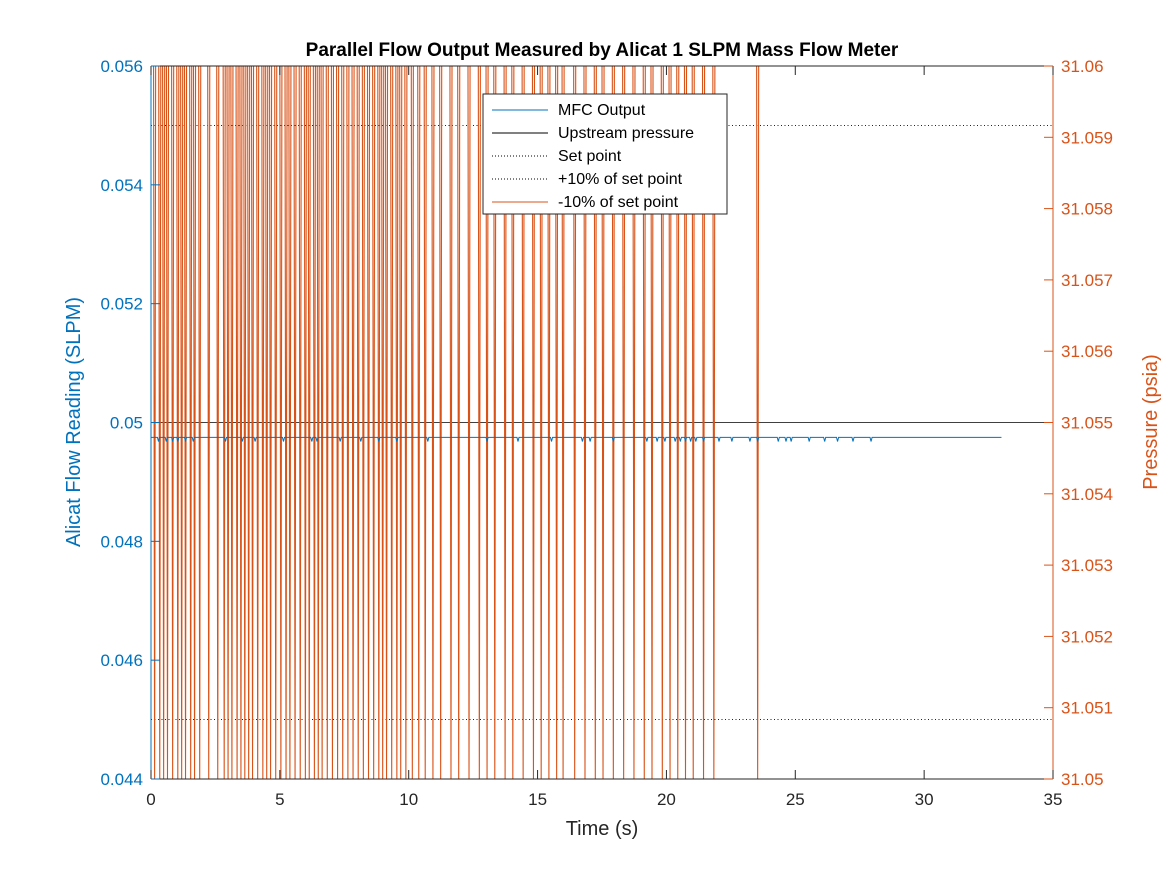 The width and height of the screenshot is (1167, 875). Describe the element at coordinates (1082, 779) in the screenshot. I see `y-right-tick-label: 31.05` at that location.